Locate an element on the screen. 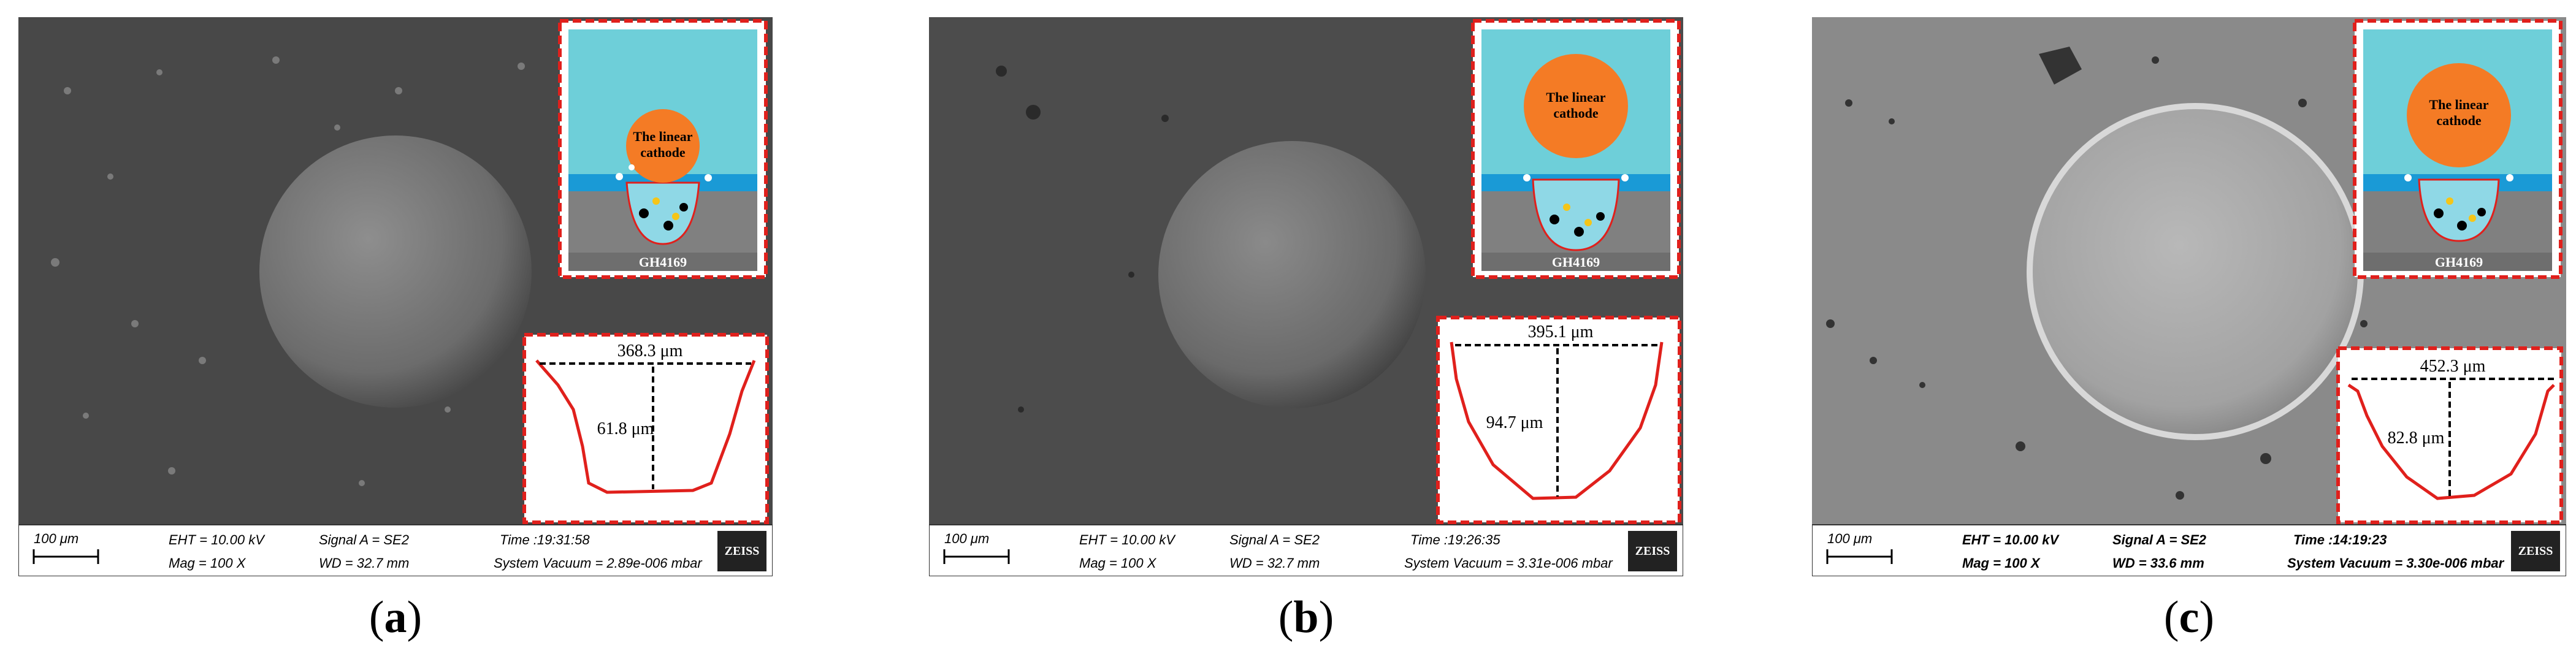 This screenshot has width=2576, height=667. width-label: 368.3 μm is located at coordinates (650, 350).